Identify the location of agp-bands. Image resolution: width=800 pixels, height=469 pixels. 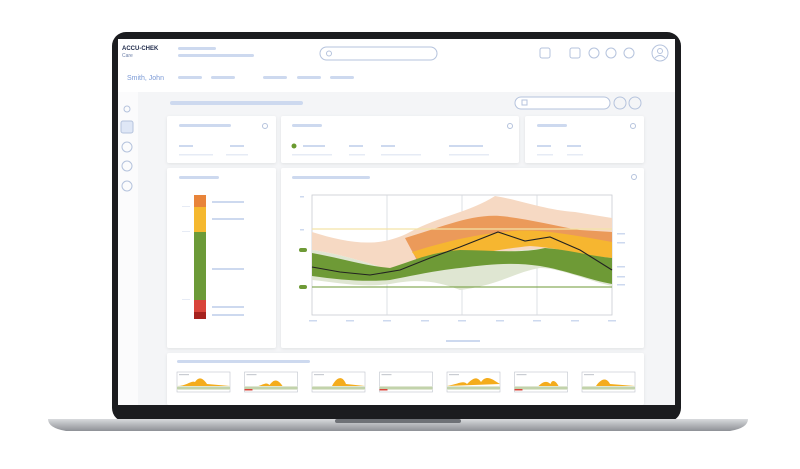
(462, 243).